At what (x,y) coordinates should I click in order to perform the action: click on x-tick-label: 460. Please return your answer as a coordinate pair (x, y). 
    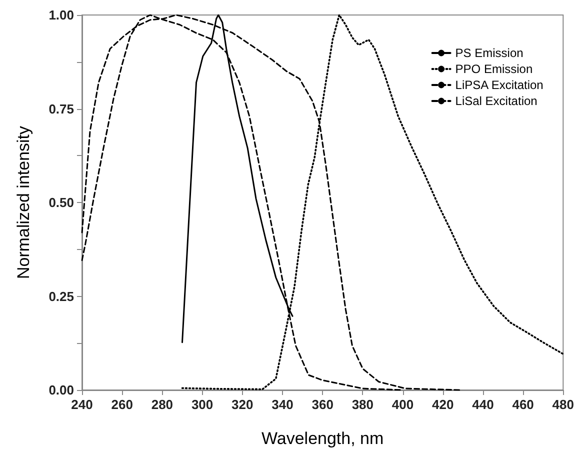
    Looking at the image, I should click on (523, 404).